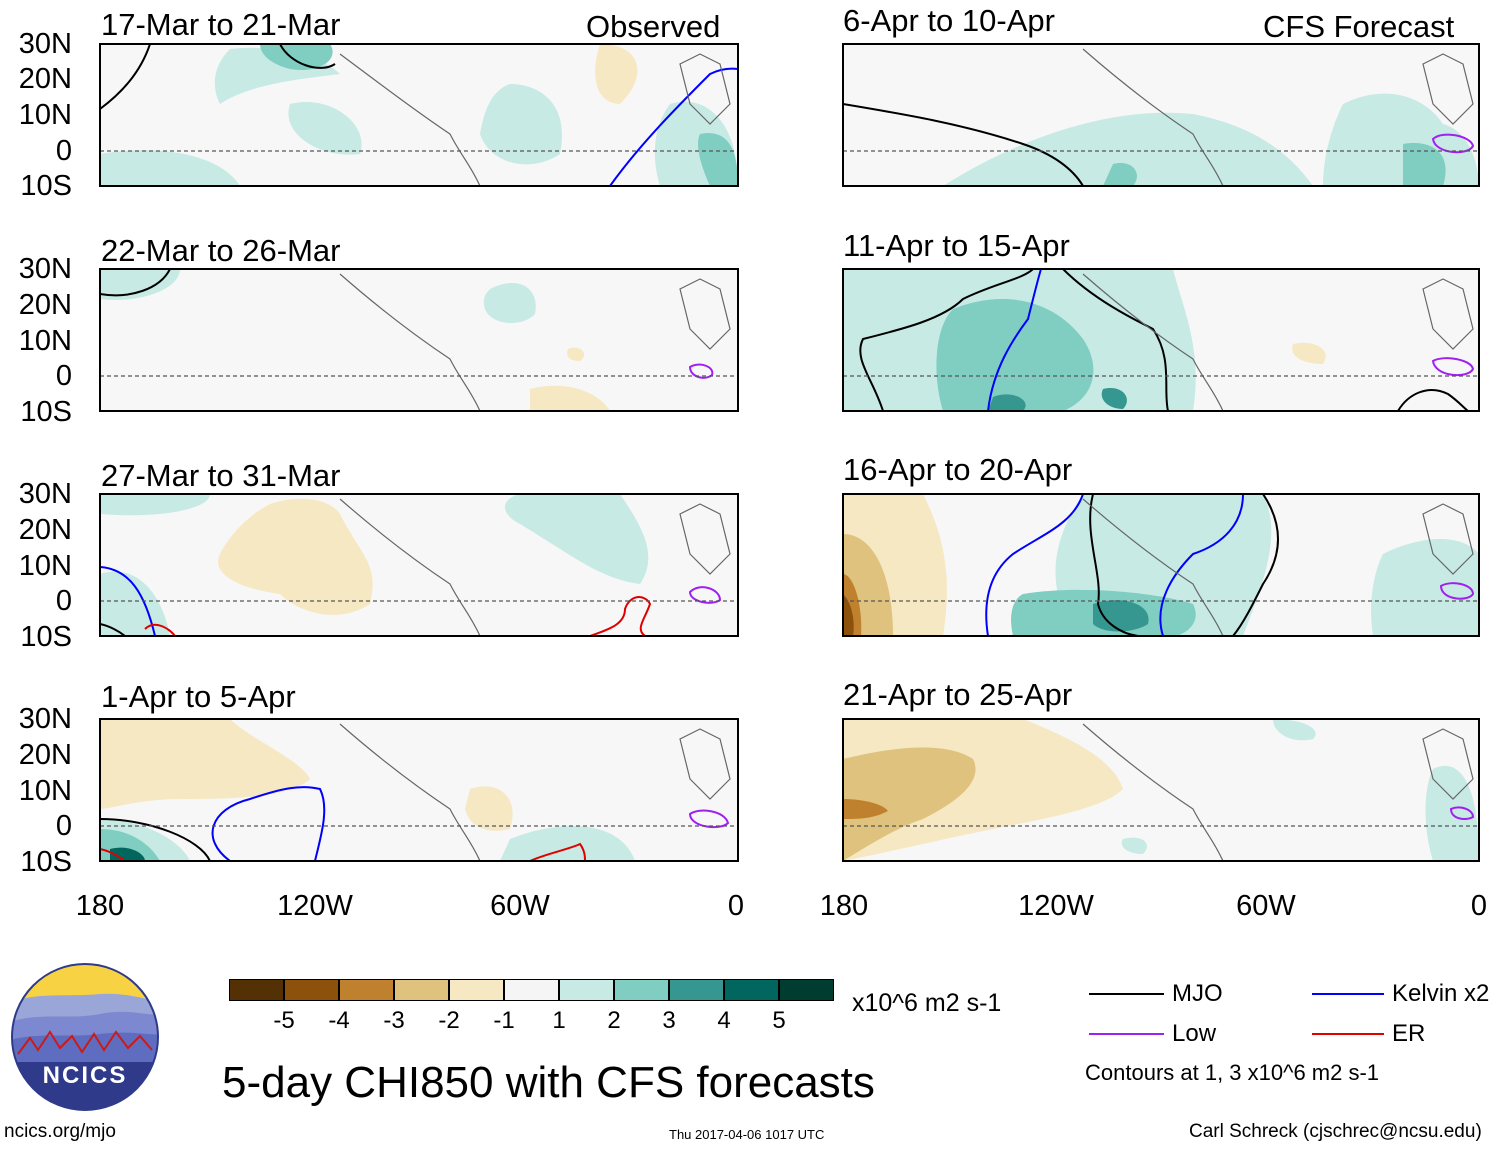 The height and width of the screenshot is (1149, 1510). Describe the element at coordinates (221, 475) in the screenshot. I see `panel-title-left-3: 27-Mar to 31-Mar` at that location.